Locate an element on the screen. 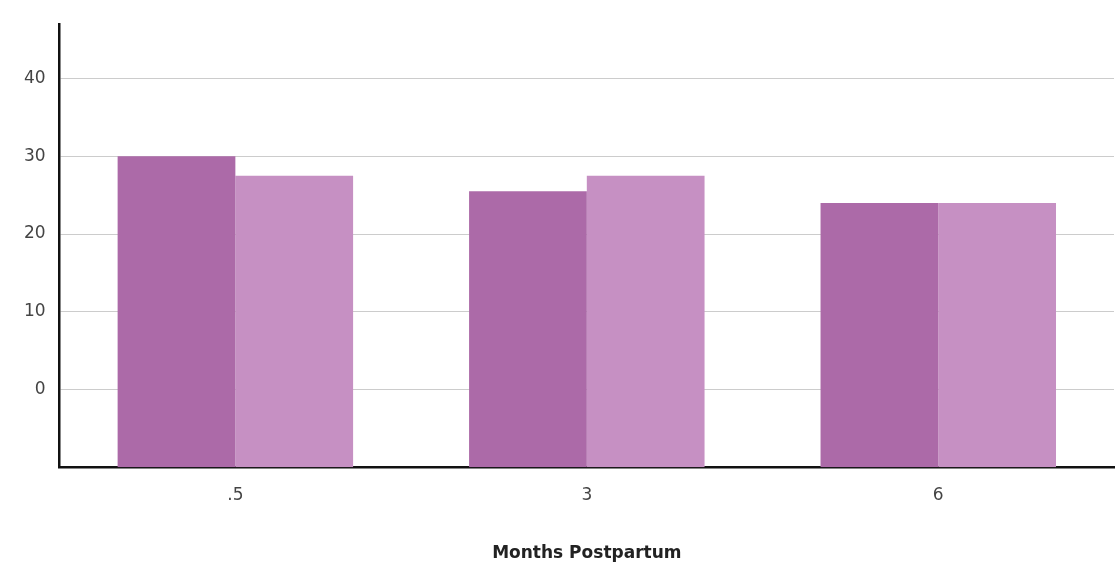  x-tick-label: 3 is located at coordinates (587, 493).